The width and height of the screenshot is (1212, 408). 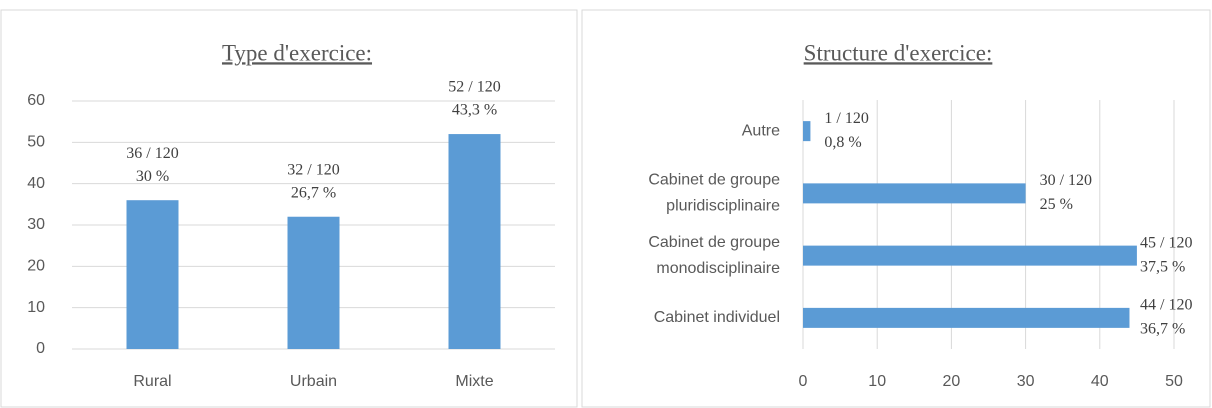 I want to click on y-tick-label: pluridisciplinaire, so click(x=723, y=206).